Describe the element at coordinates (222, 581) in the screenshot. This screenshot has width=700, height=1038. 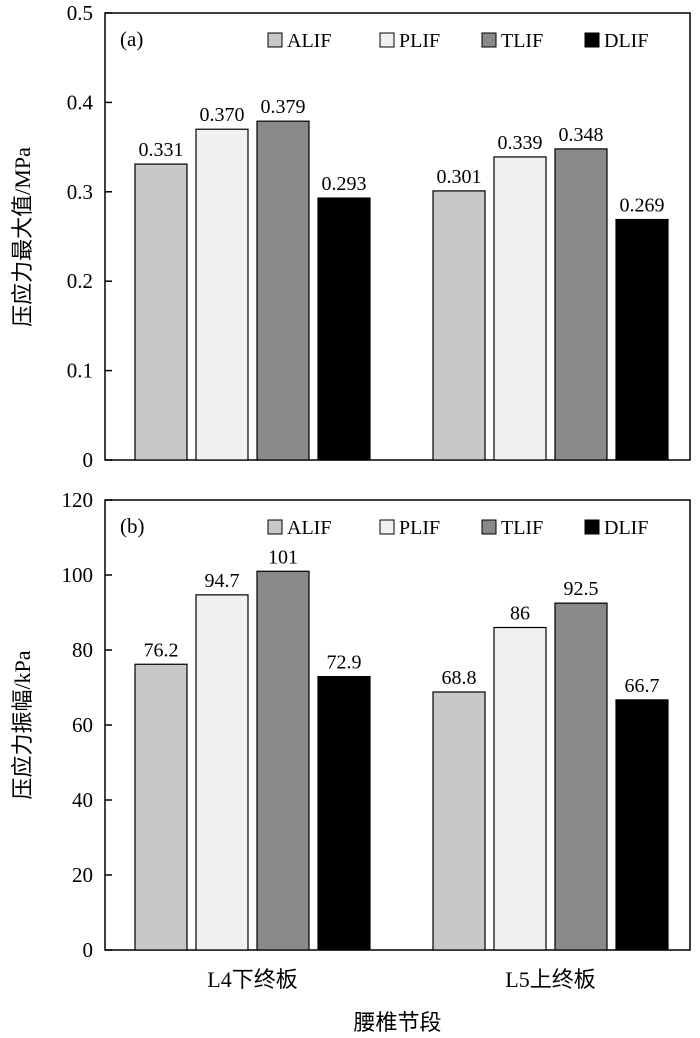
I see `panel-b-data-label: 94.7` at that location.